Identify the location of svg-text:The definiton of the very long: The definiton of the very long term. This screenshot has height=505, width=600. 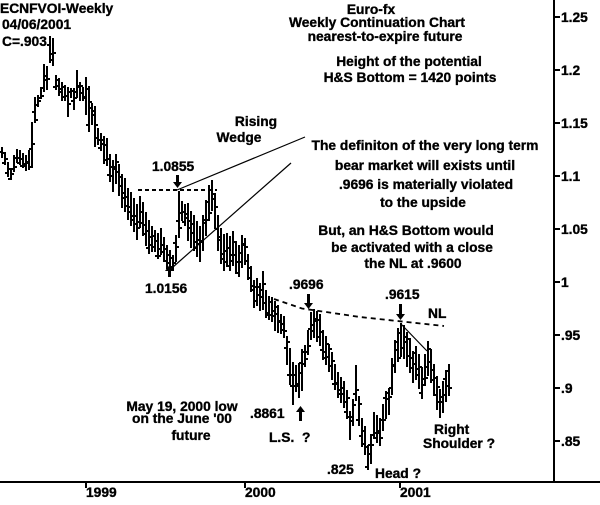
(425, 145).